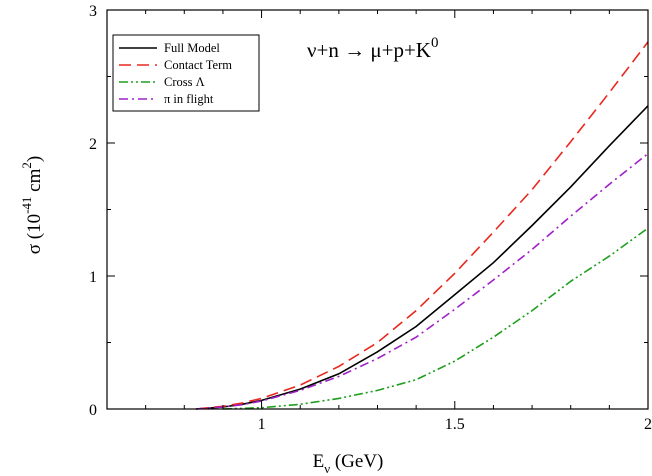 The height and width of the screenshot is (476, 652). I want to click on title-plus-n: +n →, so click(344, 50).